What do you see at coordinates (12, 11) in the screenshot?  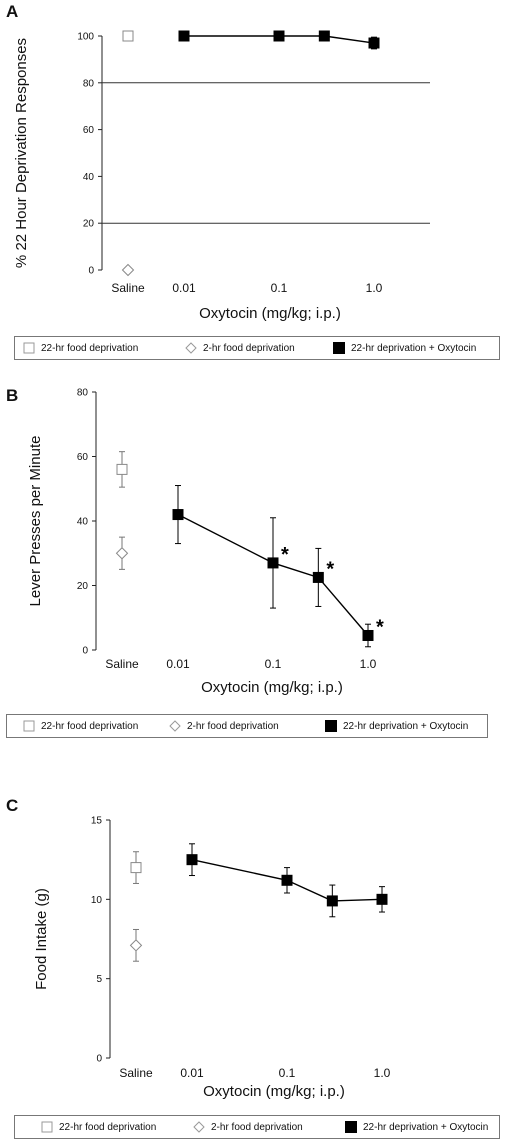 I see `panel-letter: A` at bounding box center [12, 11].